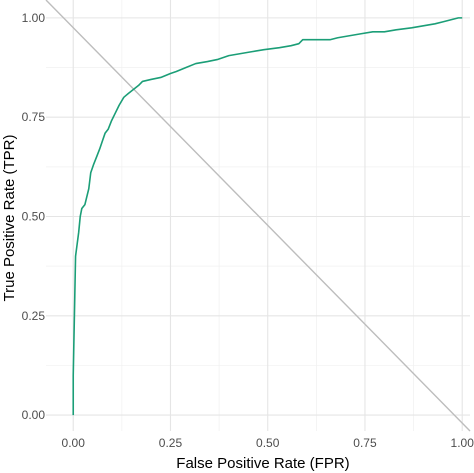 The width and height of the screenshot is (474, 473). I want to click on y-tick-label: 0.00, so click(34, 415).